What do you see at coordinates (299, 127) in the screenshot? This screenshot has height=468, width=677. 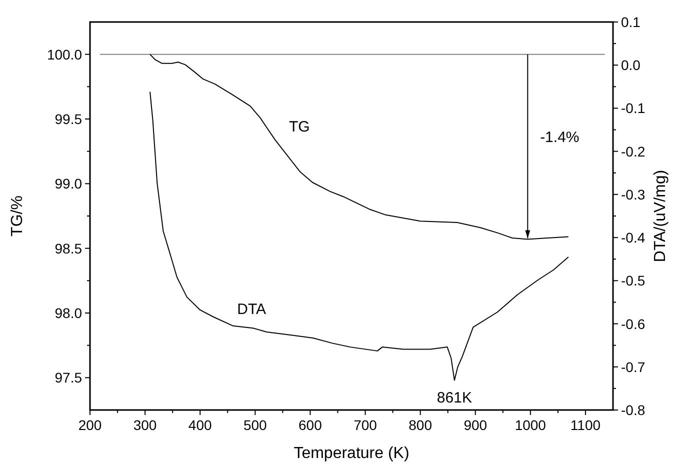 I see `series-label: TG` at bounding box center [299, 127].